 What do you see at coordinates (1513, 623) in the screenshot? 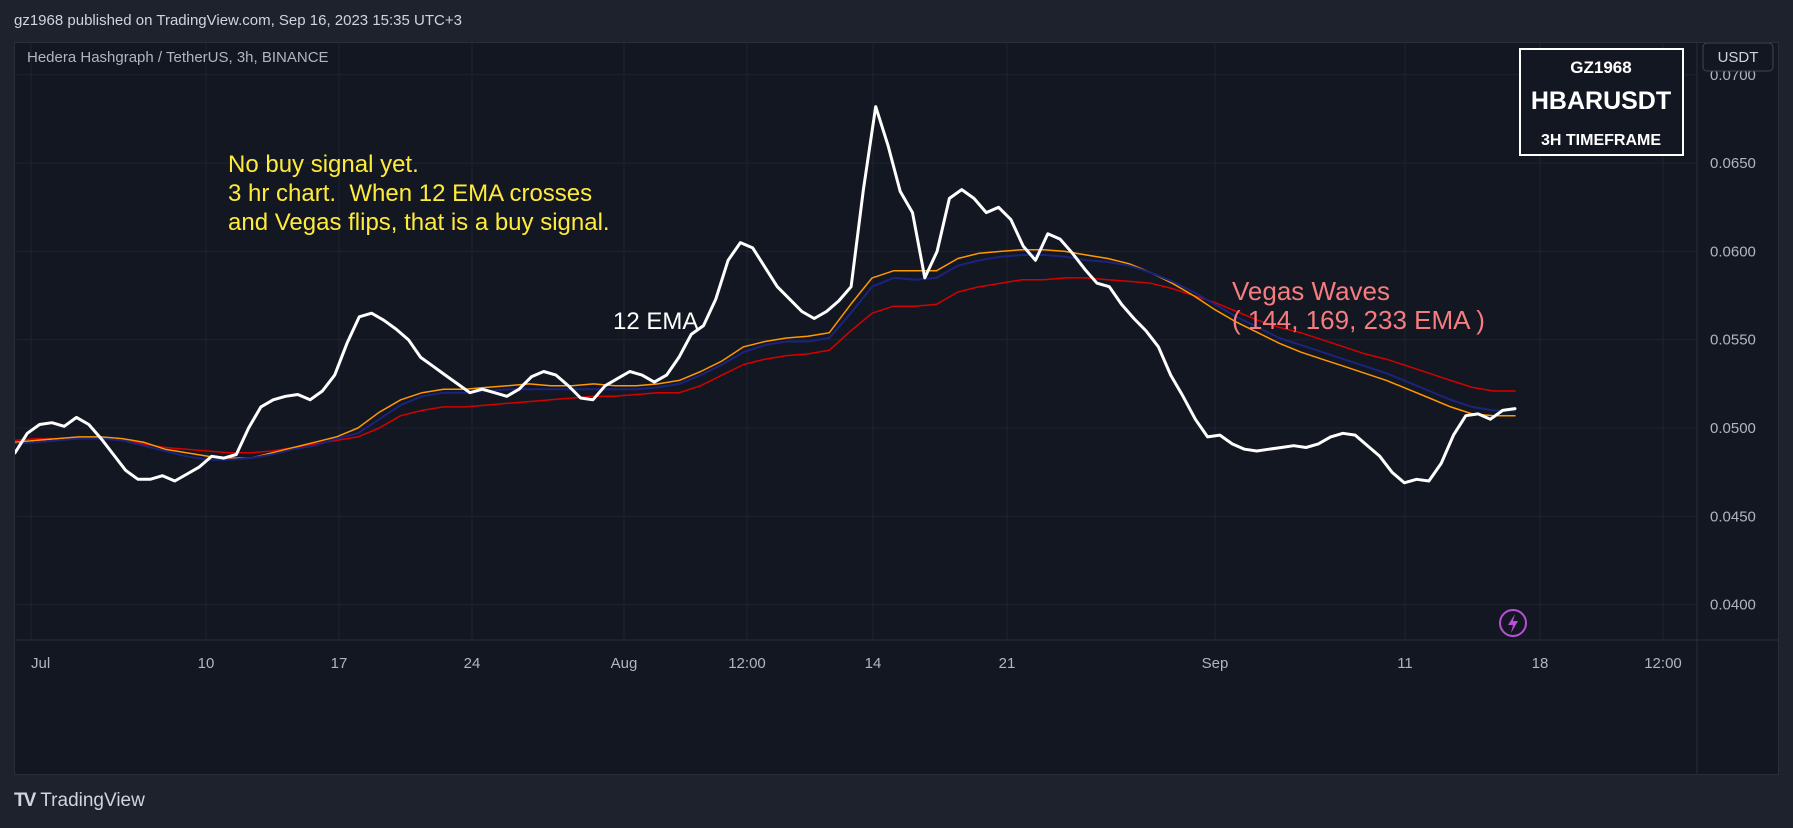
I see `lightning-icon` at bounding box center [1513, 623].